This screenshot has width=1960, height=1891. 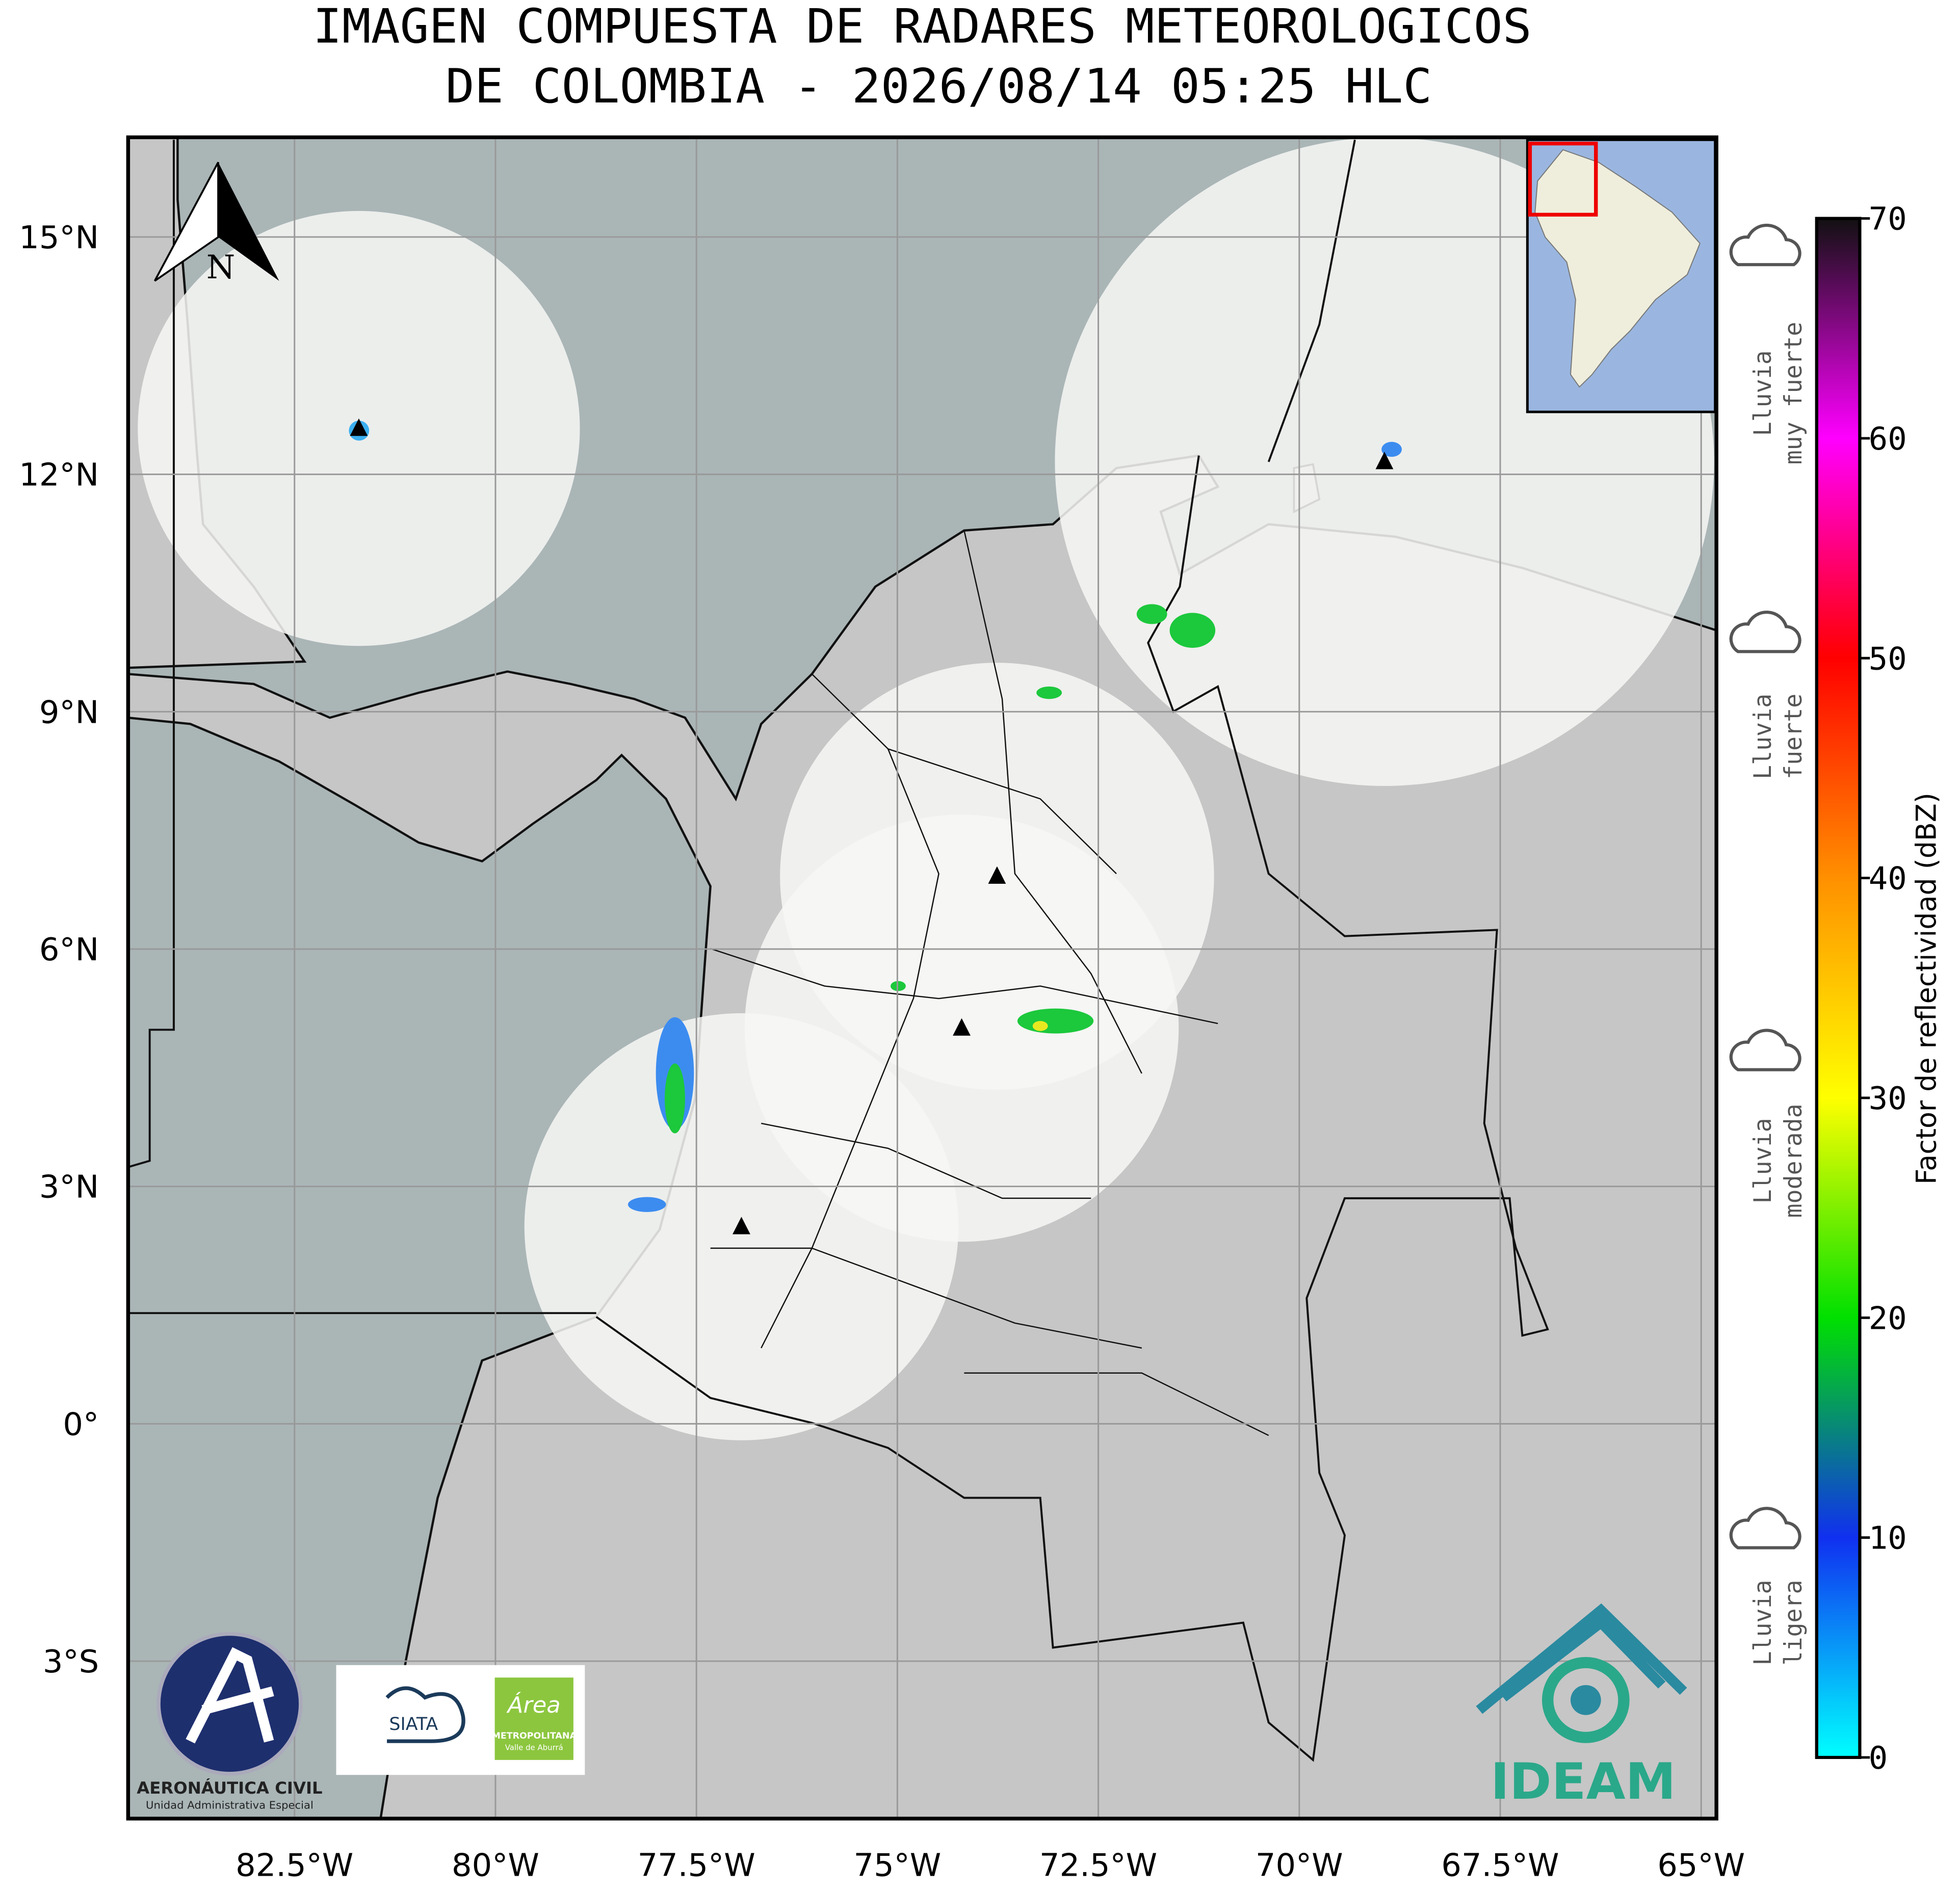 What do you see at coordinates (294, 1865) in the screenshot?
I see `x-tick-label: 82.5°W` at bounding box center [294, 1865].